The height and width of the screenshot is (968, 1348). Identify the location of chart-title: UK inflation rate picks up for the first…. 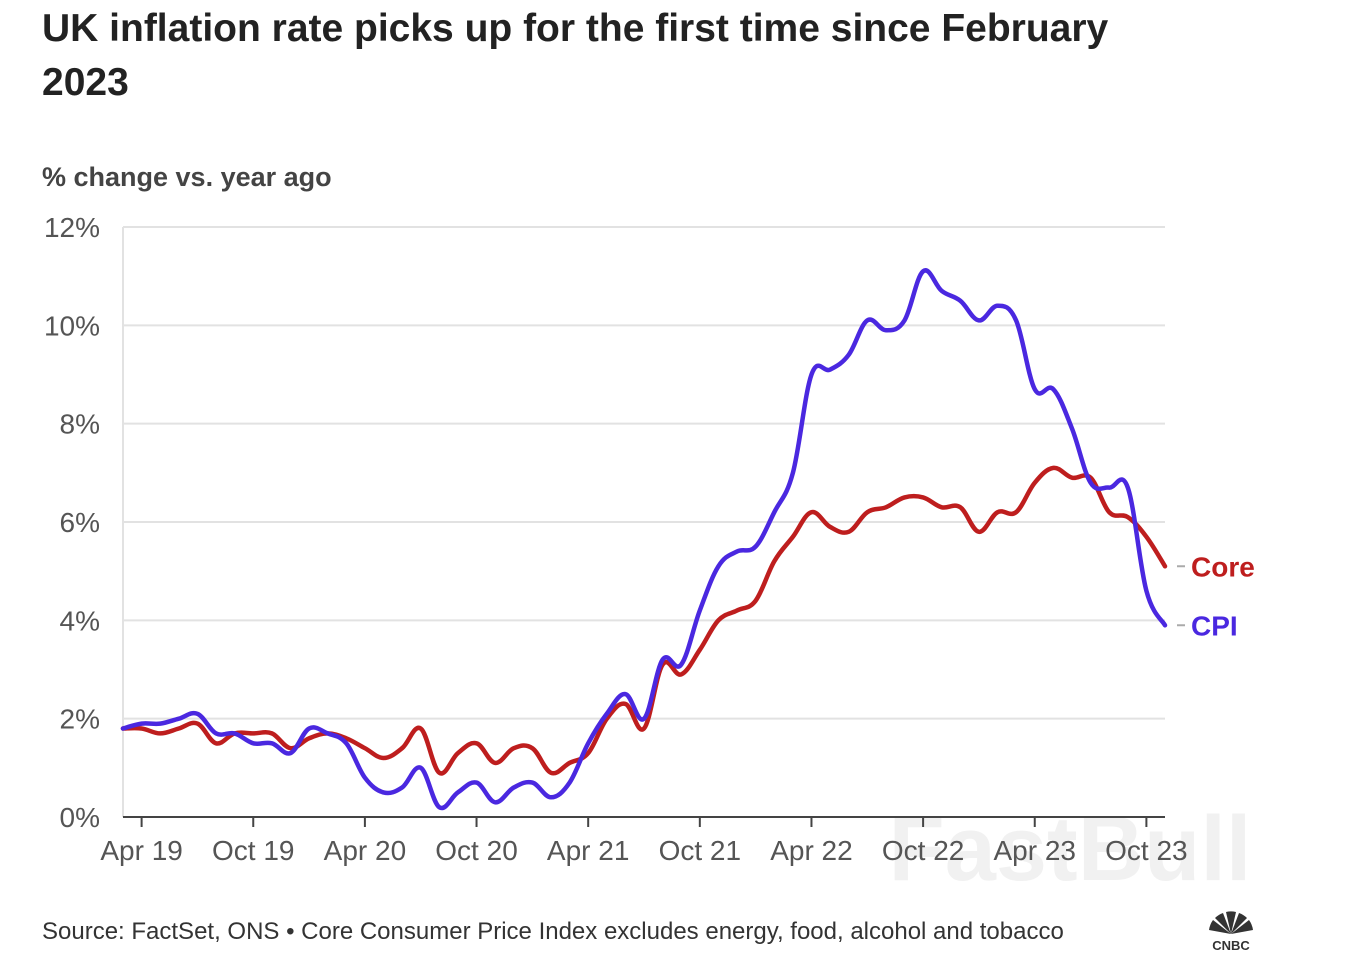
(575, 55).